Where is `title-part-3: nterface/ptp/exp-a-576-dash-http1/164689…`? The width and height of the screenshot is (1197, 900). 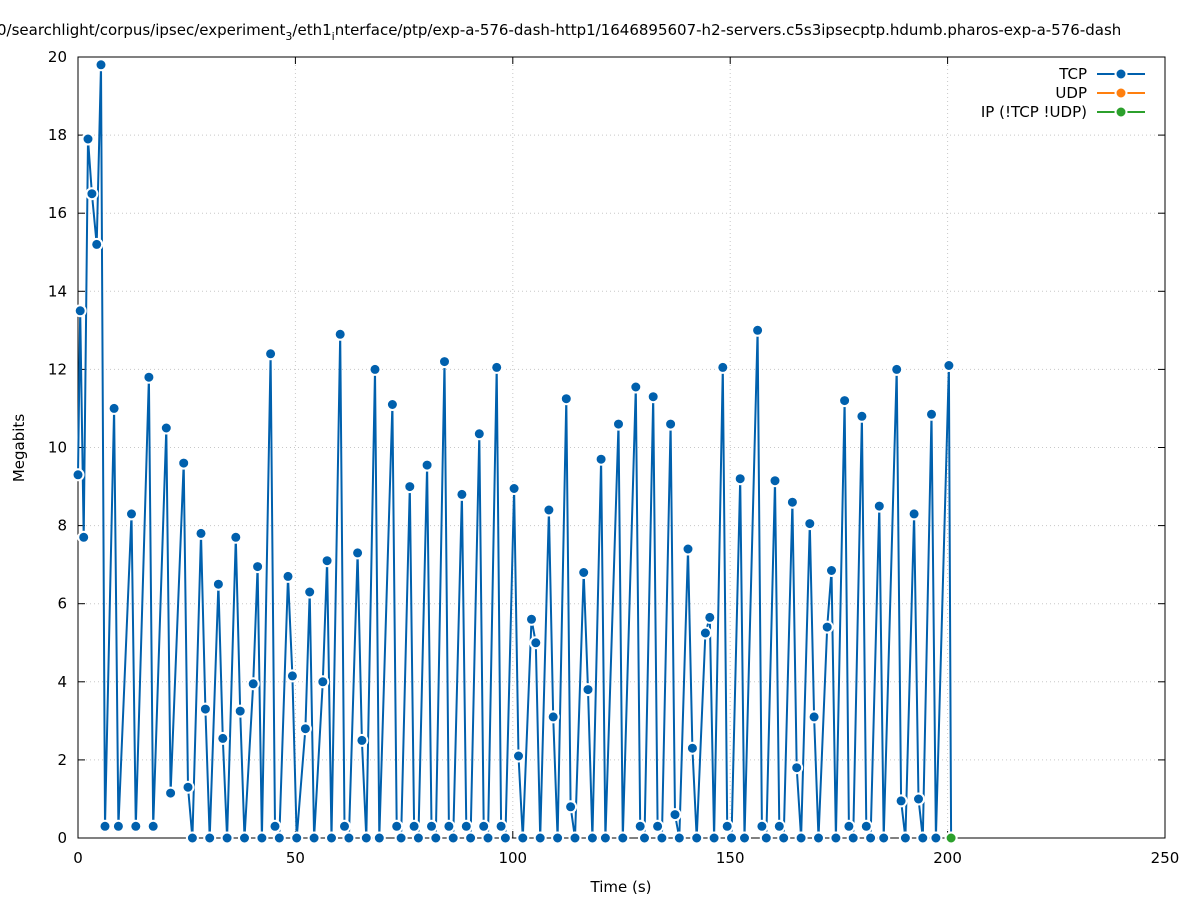
title-part-3: nterface/ptp/exp-a-576-dash-http1/164689… is located at coordinates (728, 30).